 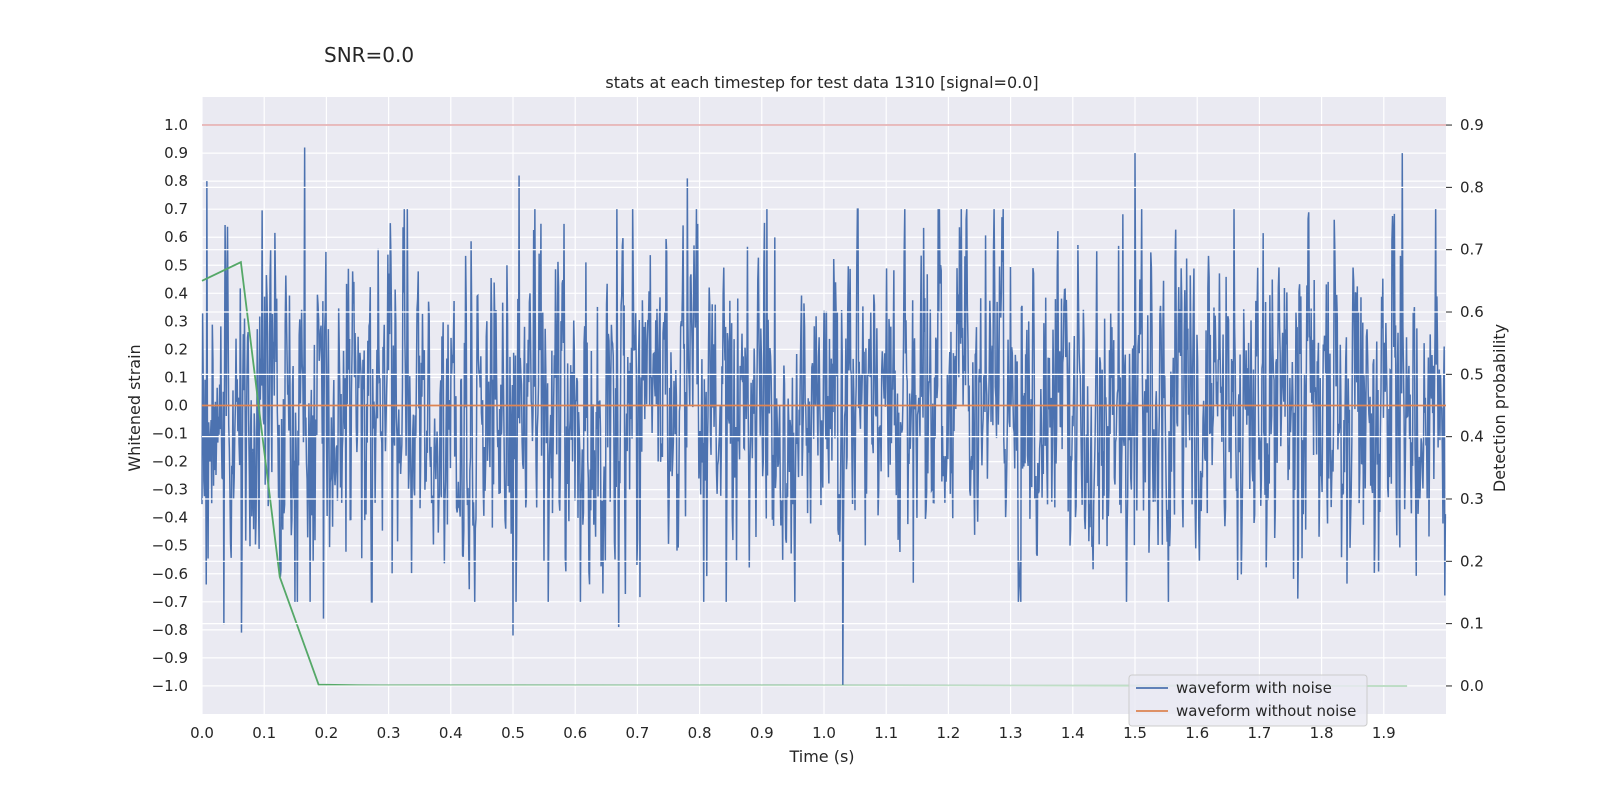 I want to click on y-tick-label-right: 0.0, so click(x=1472, y=686).